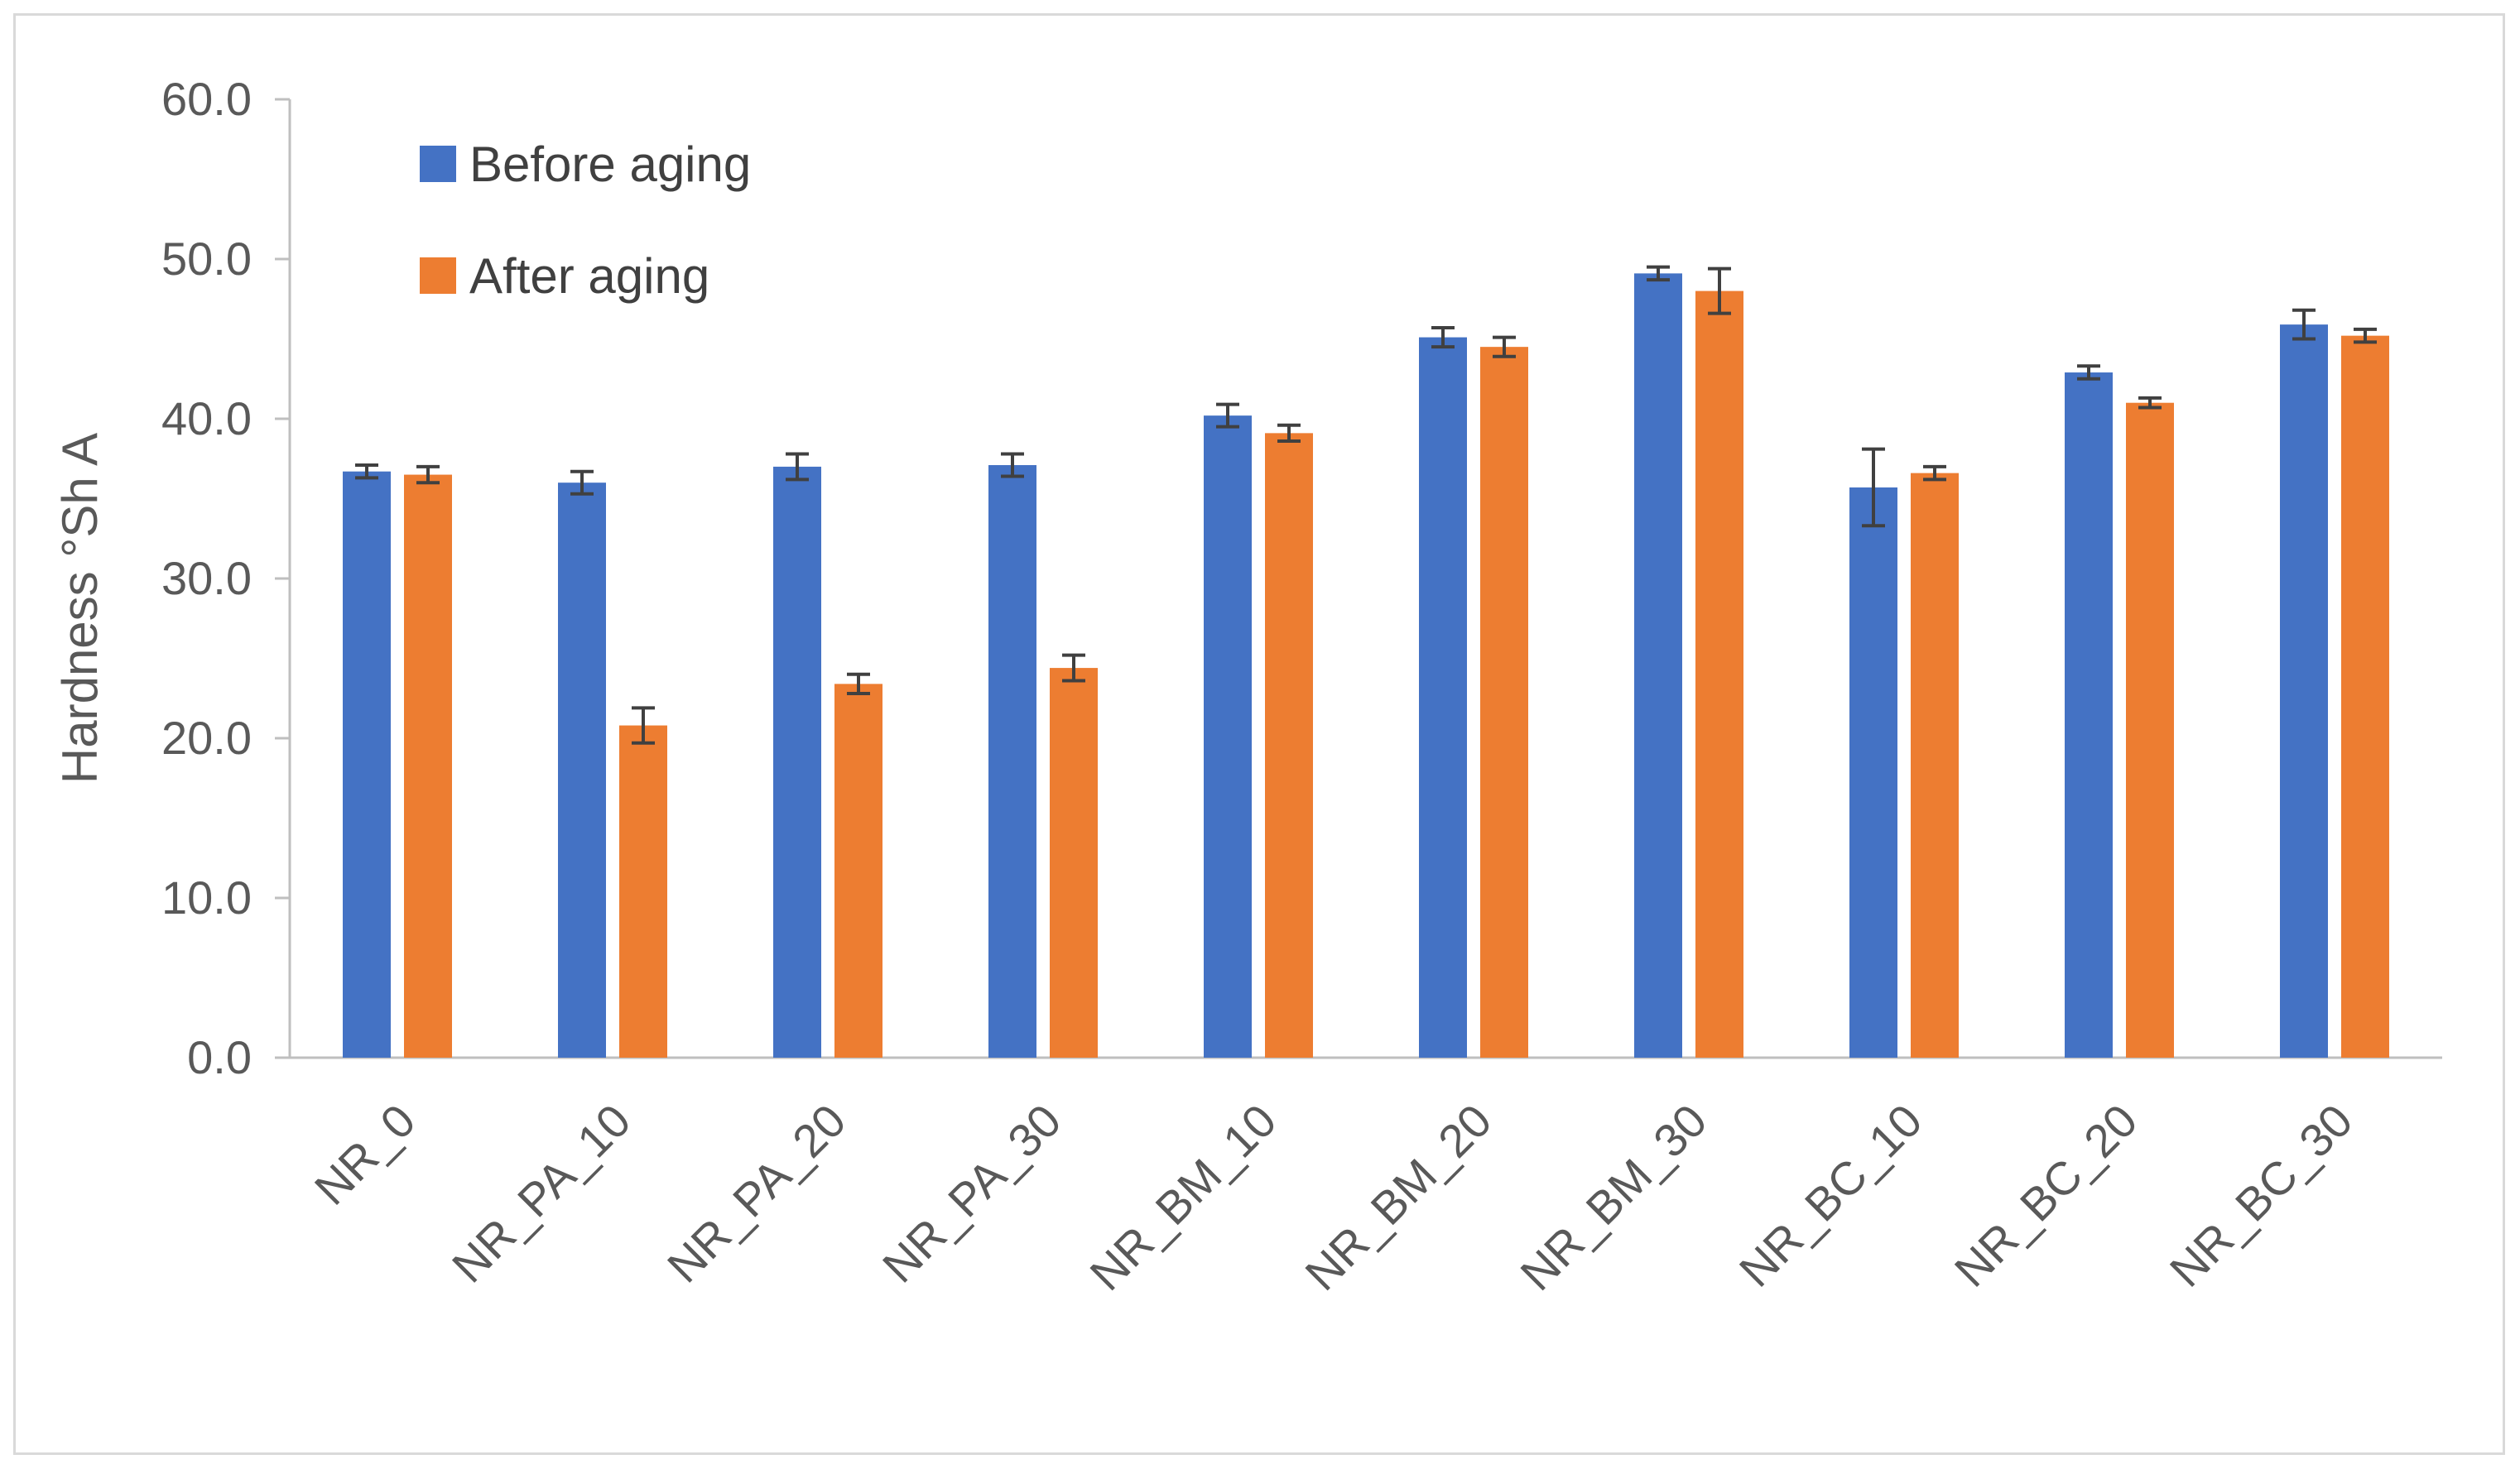  Describe the element at coordinates (206, 578) in the screenshot. I see `y-tick-label: 30.0` at that location.